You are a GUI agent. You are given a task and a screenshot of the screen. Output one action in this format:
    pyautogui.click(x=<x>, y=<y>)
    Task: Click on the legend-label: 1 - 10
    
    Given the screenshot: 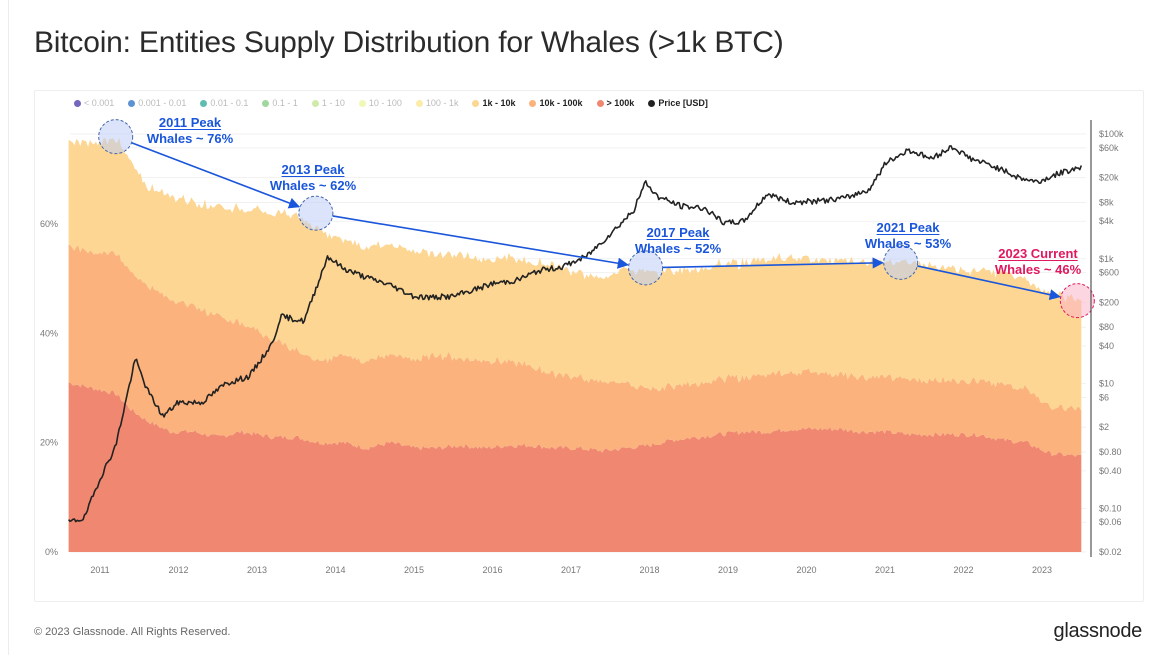 What is the action you would take?
    pyautogui.click(x=333, y=103)
    